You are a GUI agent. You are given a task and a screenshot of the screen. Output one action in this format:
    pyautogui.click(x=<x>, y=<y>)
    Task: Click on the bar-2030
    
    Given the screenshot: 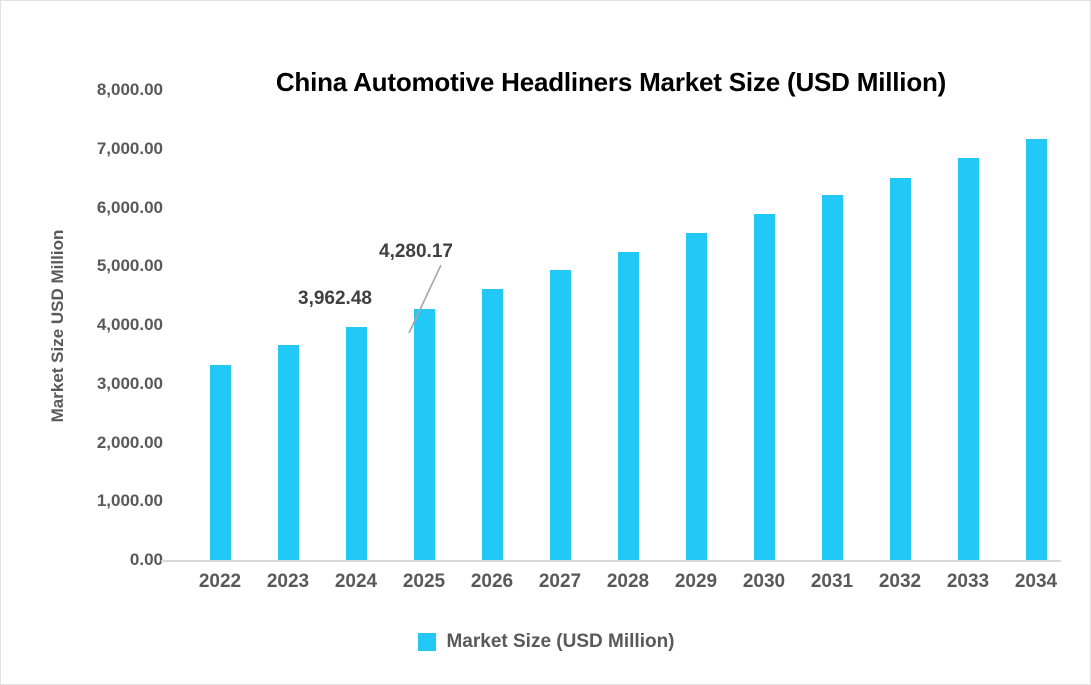 What is the action you would take?
    pyautogui.click(x=764, y=386)
    